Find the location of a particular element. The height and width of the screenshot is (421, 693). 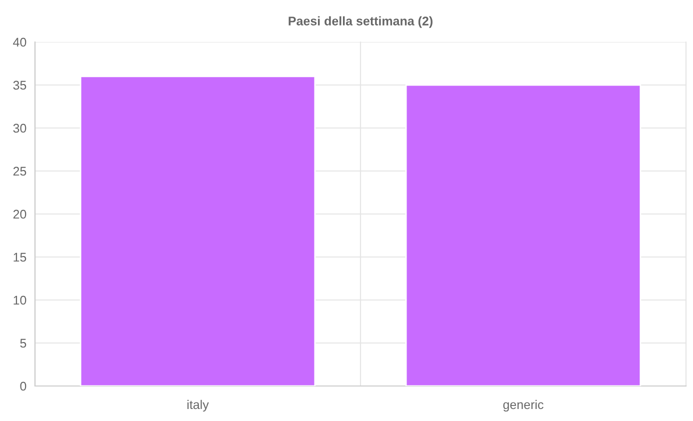

y-tick-label: 40 is located at coordinates (19, 42).